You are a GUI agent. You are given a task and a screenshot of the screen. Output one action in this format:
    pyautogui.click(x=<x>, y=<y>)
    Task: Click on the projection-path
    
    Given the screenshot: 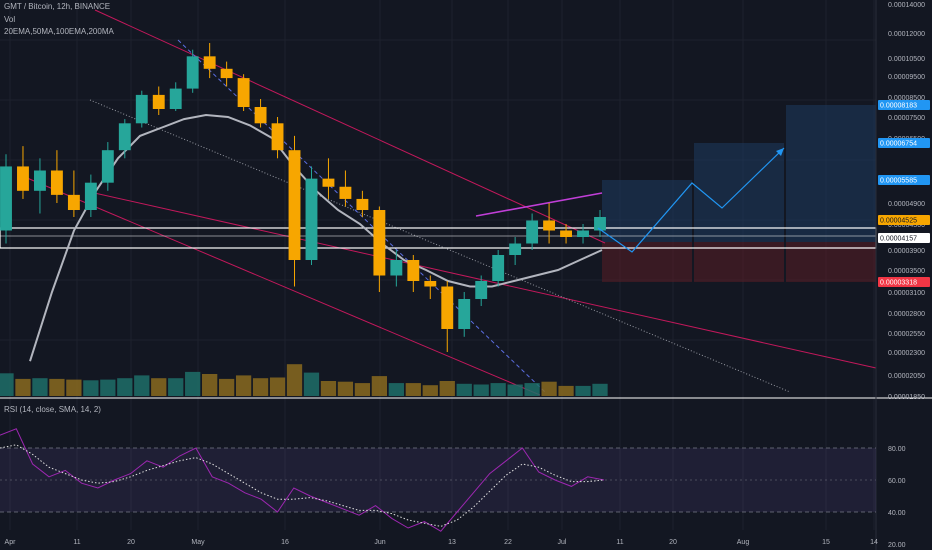 What is the action you would take?
    pyautogui.click(x=691, y=200)
    